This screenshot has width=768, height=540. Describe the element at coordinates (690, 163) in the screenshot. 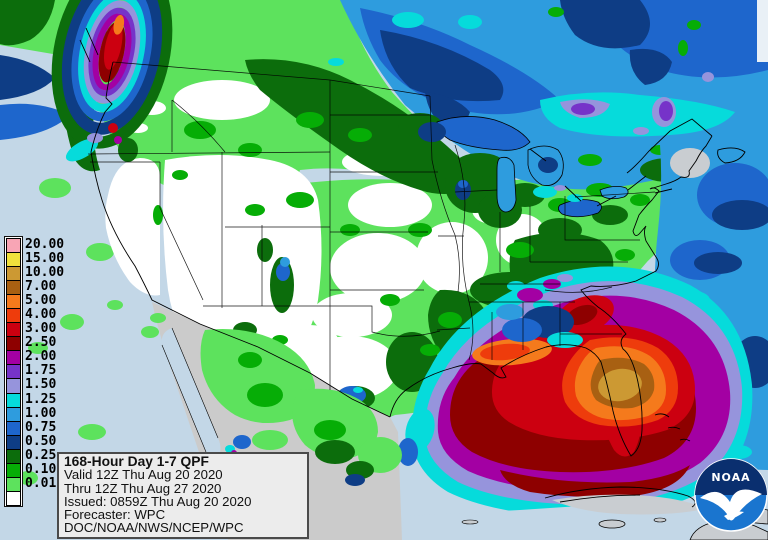

I see `gulf-of-maine-gray-spot` at that location.